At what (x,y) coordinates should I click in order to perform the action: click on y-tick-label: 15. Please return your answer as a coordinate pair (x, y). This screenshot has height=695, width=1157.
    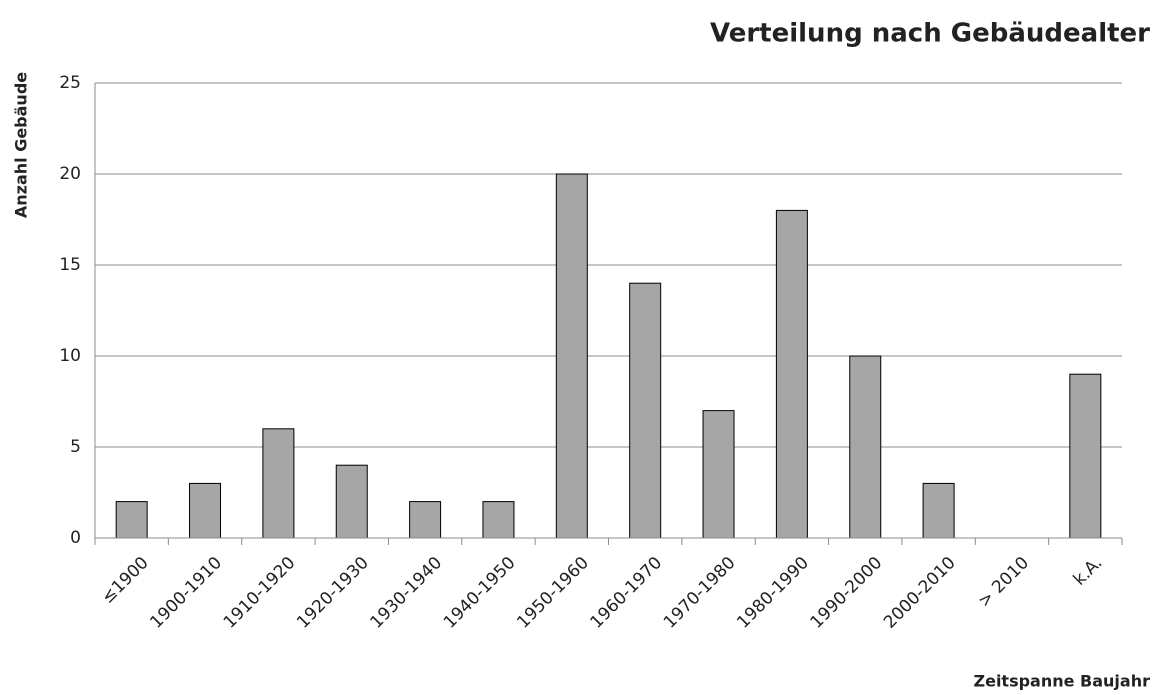
    Looking at the image, I should click on (70, 265).